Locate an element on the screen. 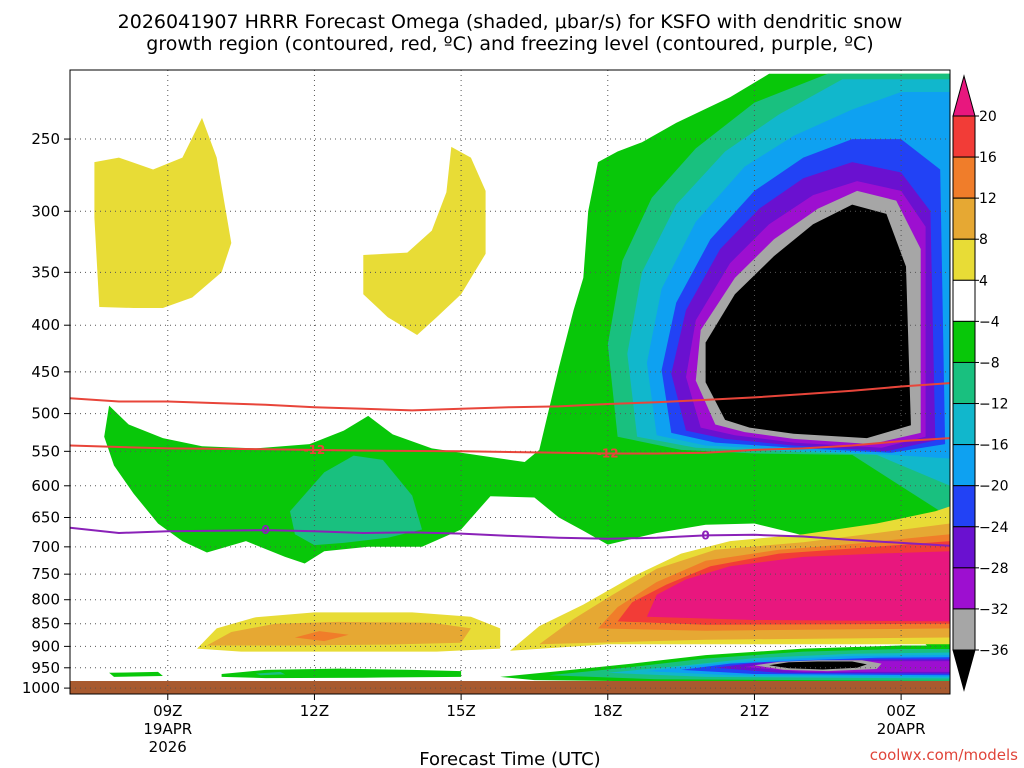 Image resolution: width=1024 pixels, height=768 pixels. y-tick-label-900: 900 is located at coordinates (45, 646).